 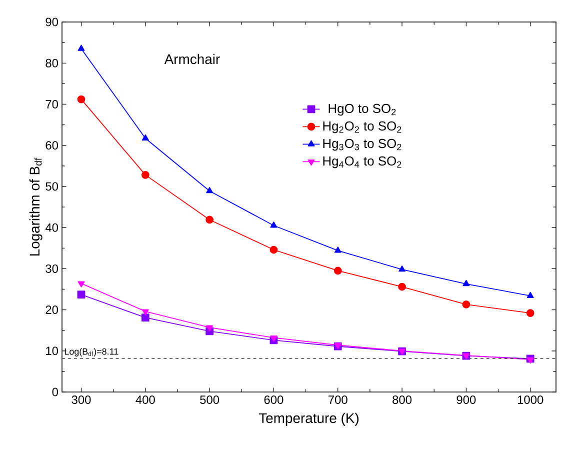 I want to click on y-tick-label: 50, so click(x=52, y=186).